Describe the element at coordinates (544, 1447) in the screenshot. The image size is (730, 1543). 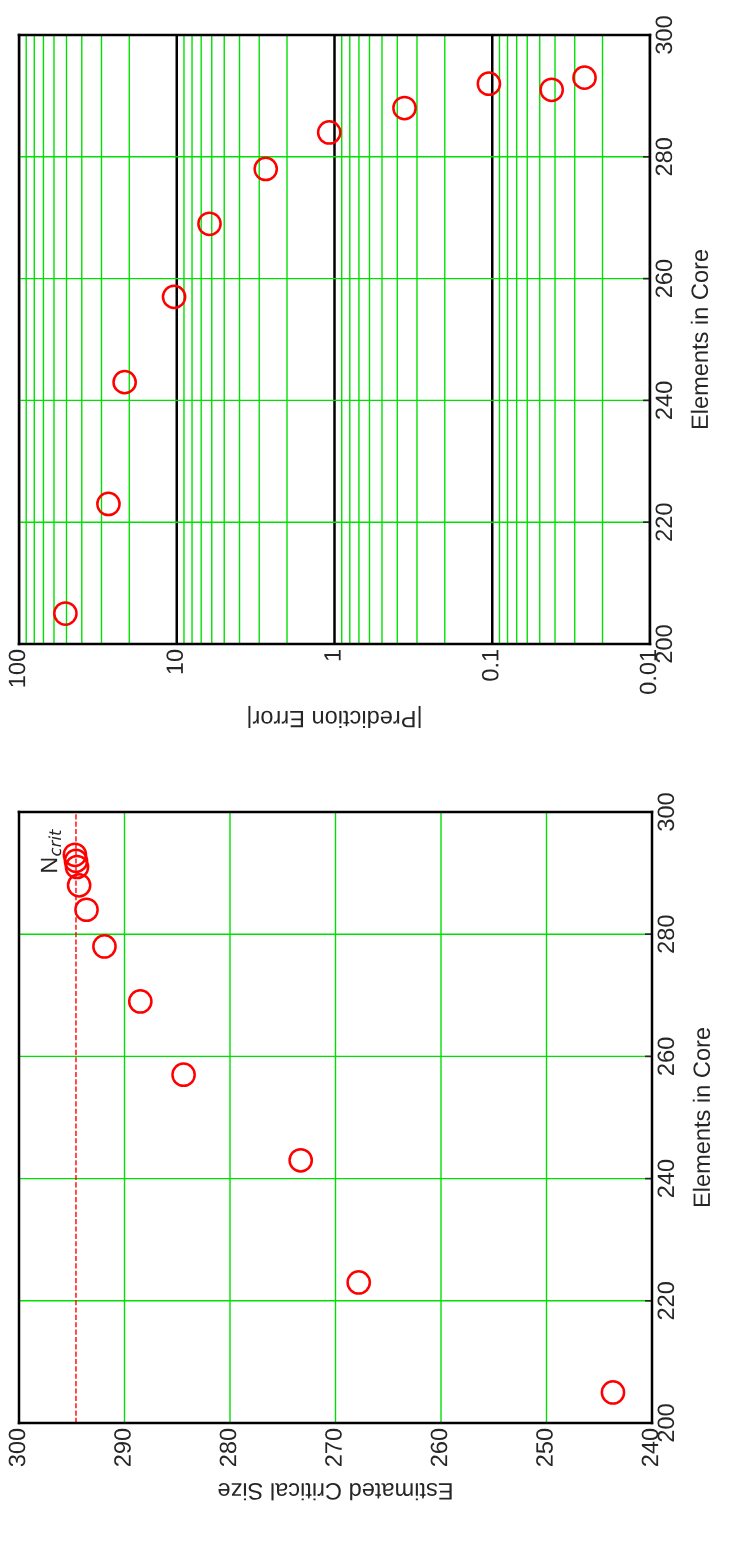
I see `x-tick-label: 250` at that location.